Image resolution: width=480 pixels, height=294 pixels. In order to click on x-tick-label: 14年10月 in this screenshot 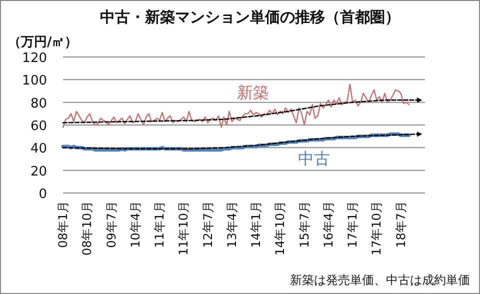, I will do `click(280, 228)`.